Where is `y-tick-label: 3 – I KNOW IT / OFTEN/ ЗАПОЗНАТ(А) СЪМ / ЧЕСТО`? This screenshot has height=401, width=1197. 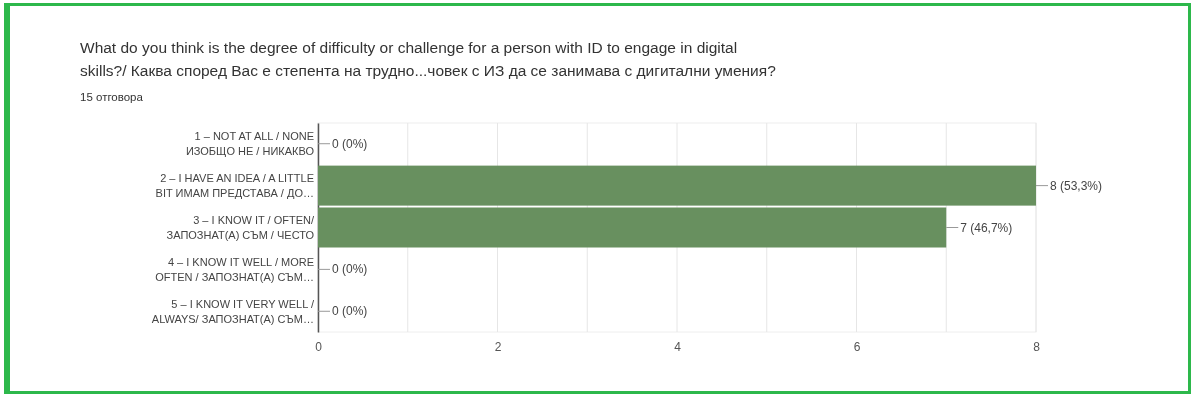 y-tick-label: 3 – I KNOW IT / OFTEN/ ЗАПОЗНАТ(А) СЪМ / ЧЕСТО is located at coordinates (240, 227).